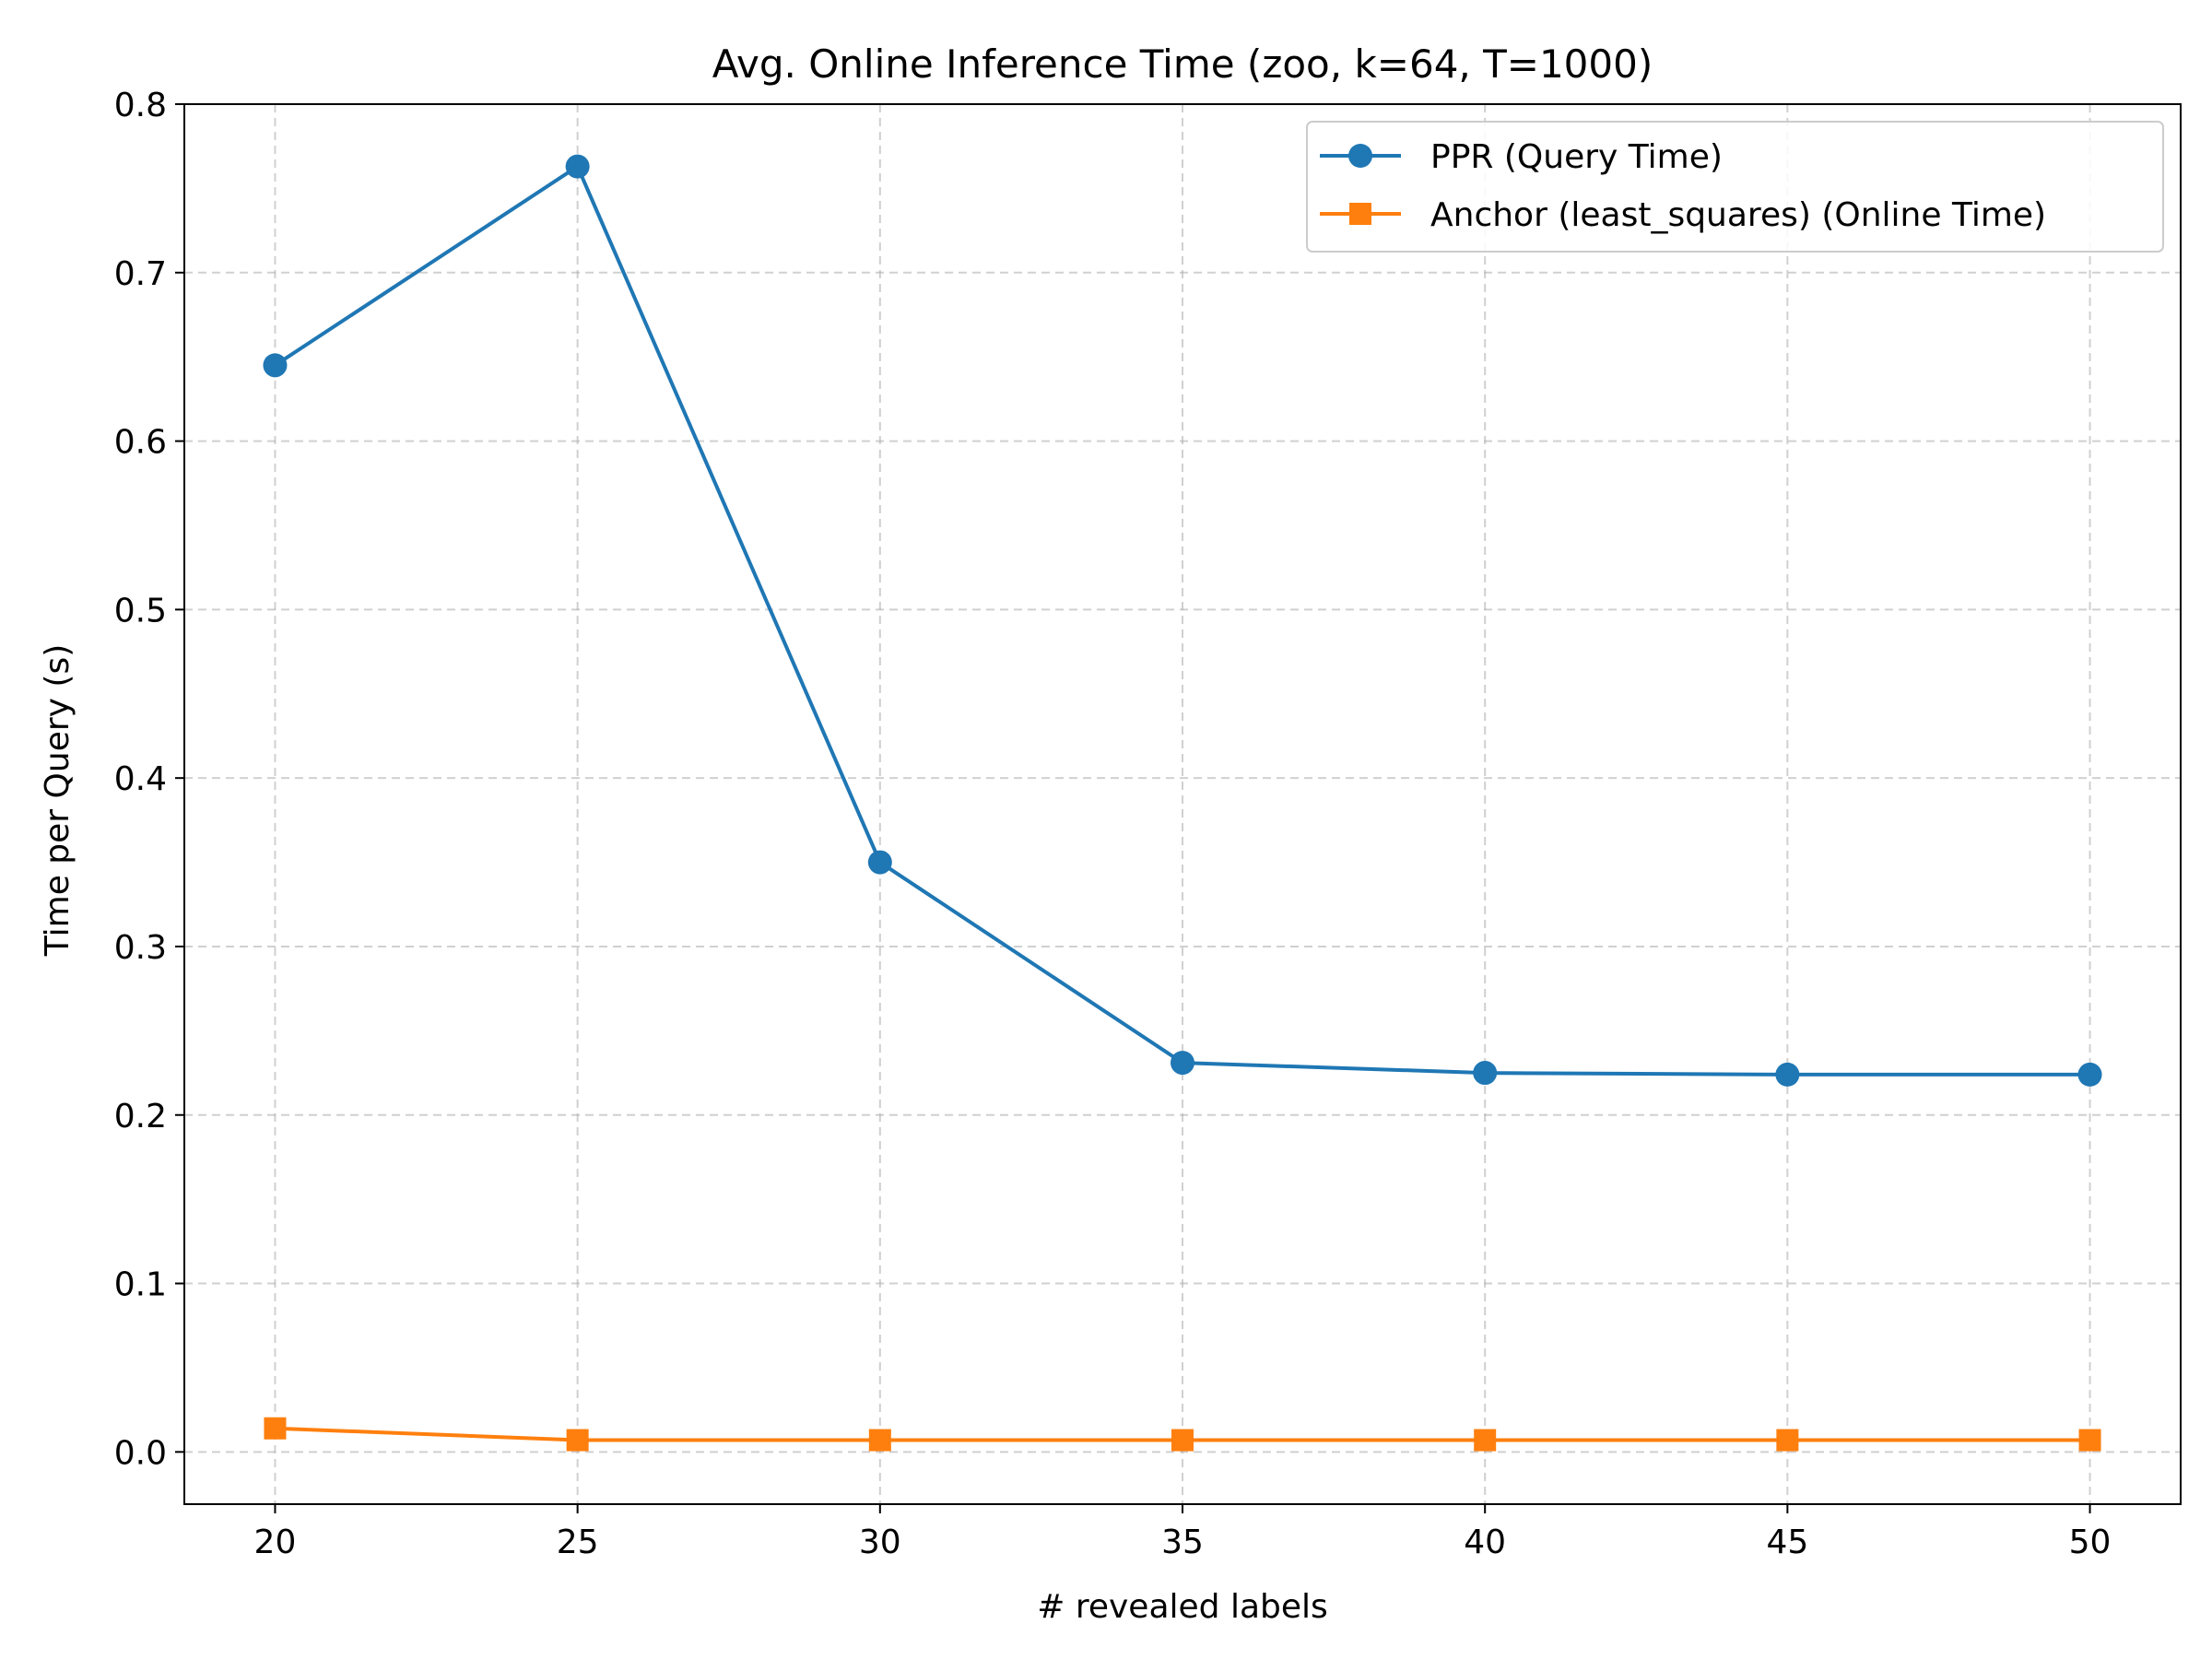 Image resolution: width=2212 pixels, height=1659 pixels. I want to click on legend-box, so click(1735, 187).